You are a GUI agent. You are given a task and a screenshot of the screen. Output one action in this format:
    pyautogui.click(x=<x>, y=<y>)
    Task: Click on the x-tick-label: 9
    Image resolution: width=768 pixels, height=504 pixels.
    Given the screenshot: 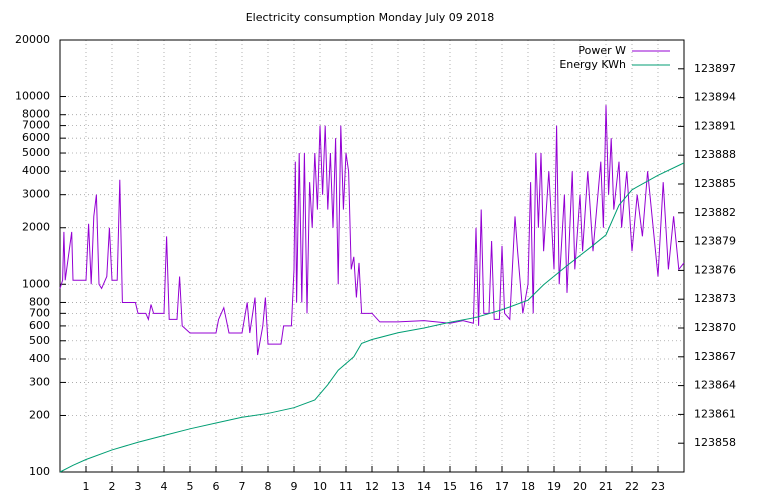 What is the action you would take?
    pyautogui.click(x=294, y=486)
    